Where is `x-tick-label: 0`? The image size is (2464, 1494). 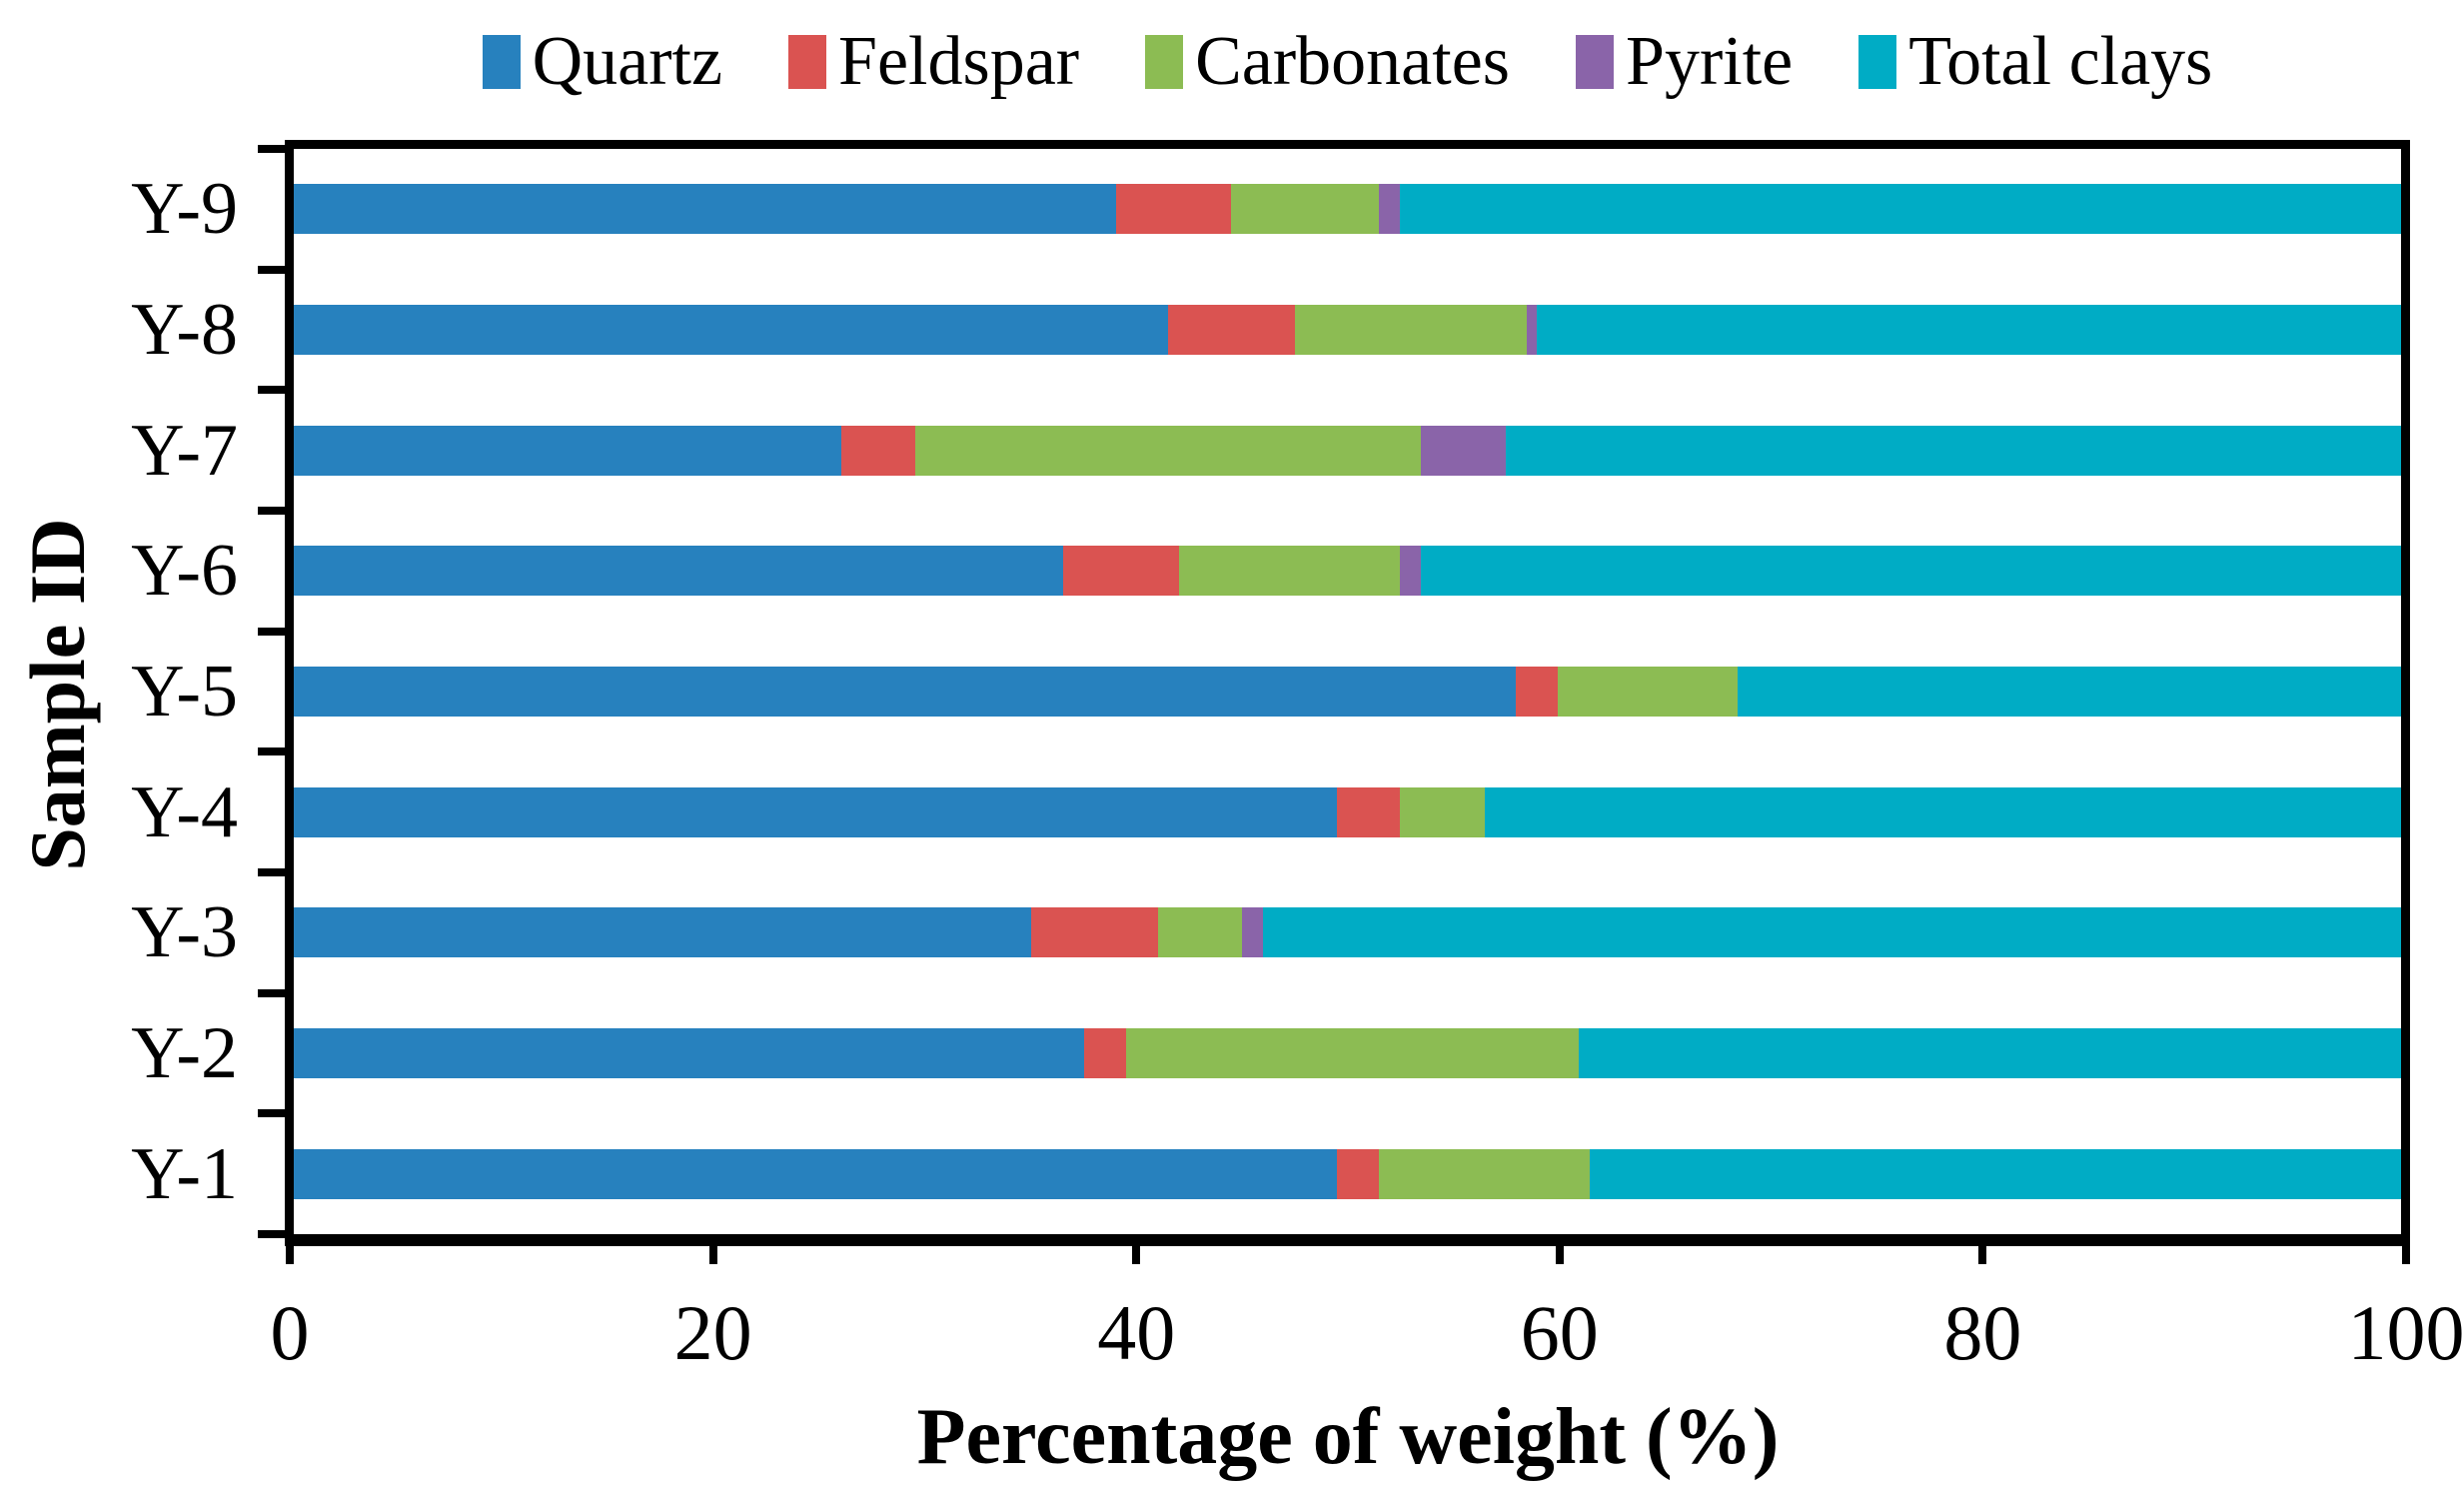
x-tick-label: 0 is located at coordinates (290, 1332).